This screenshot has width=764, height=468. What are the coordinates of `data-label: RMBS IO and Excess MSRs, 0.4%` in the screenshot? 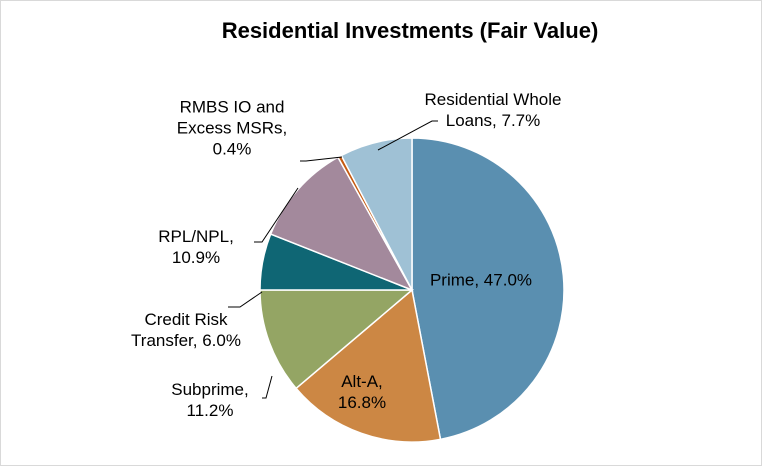 It's located at (232, 128).